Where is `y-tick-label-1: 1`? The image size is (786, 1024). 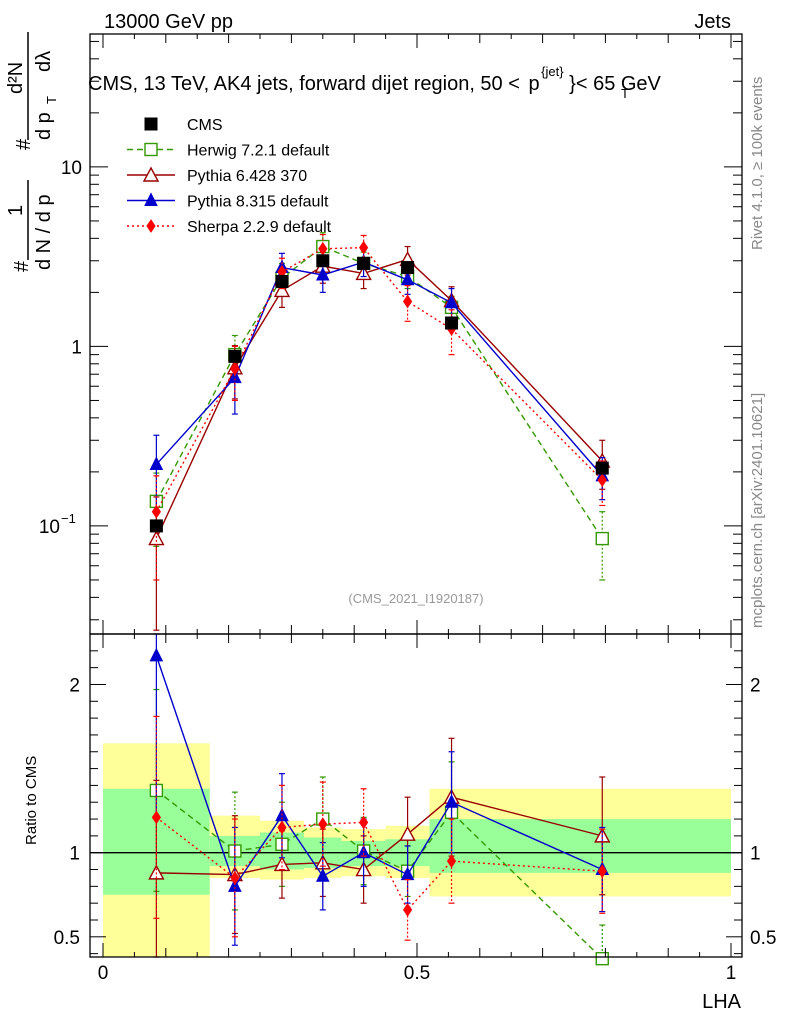
y-tick-label-1: 1 is located at coordinates (76, 347).